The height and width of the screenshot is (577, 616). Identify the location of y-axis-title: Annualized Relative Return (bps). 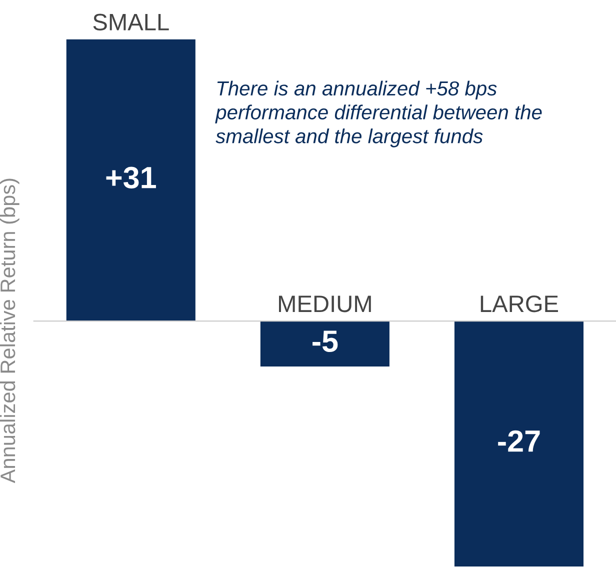
(10, 331).